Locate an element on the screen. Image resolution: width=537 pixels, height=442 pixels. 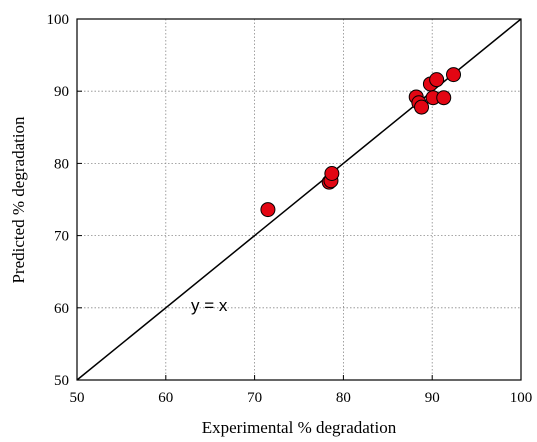
x-tick-label: 70 is located at coordinates (254, 398).